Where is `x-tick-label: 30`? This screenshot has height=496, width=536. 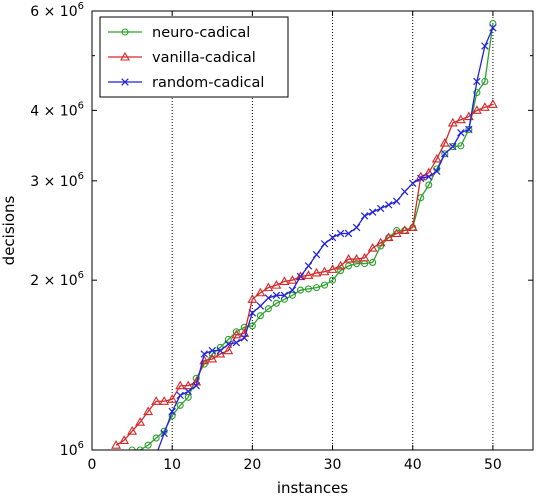 x-tick-label: 30 is located at coordinates (333, 465).